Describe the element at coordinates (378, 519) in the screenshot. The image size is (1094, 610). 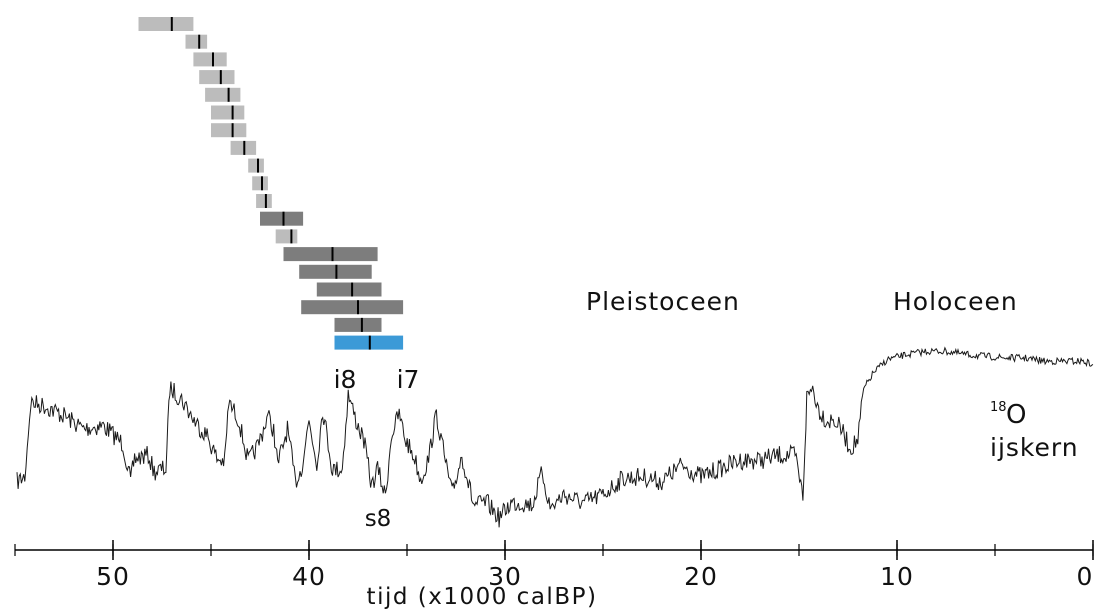
I see `annotation-s8: s8` at that location.